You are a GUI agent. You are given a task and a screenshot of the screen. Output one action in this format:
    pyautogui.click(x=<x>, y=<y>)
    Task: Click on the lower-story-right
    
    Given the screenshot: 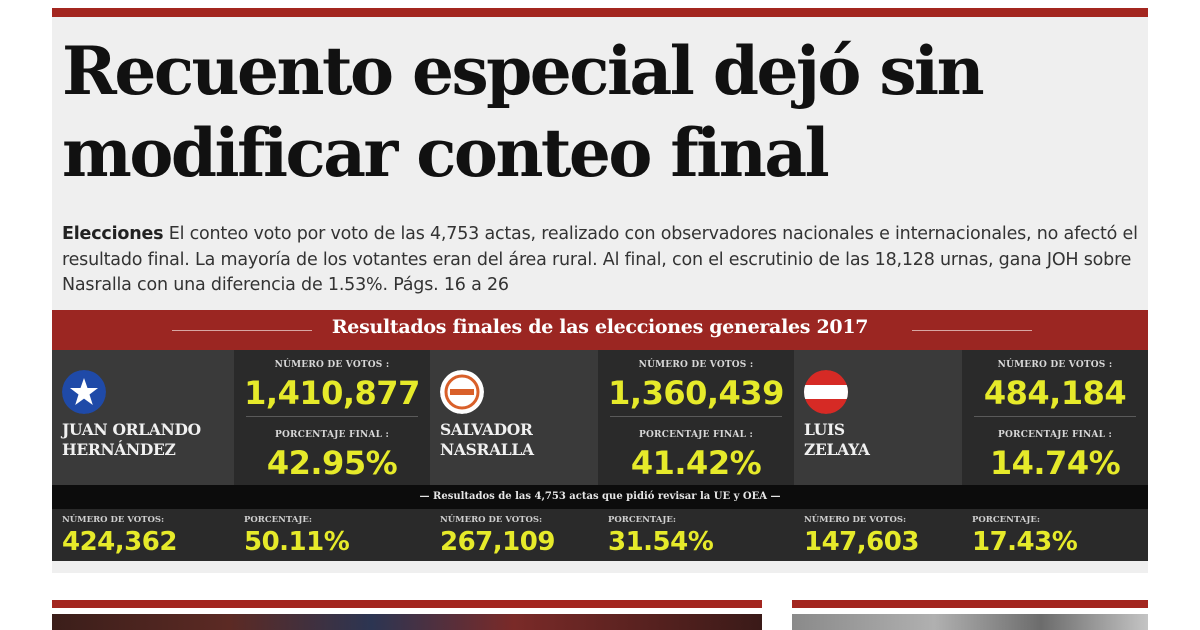 What is the action you would take?
    pyautogui.click(x=970, y=615)
    